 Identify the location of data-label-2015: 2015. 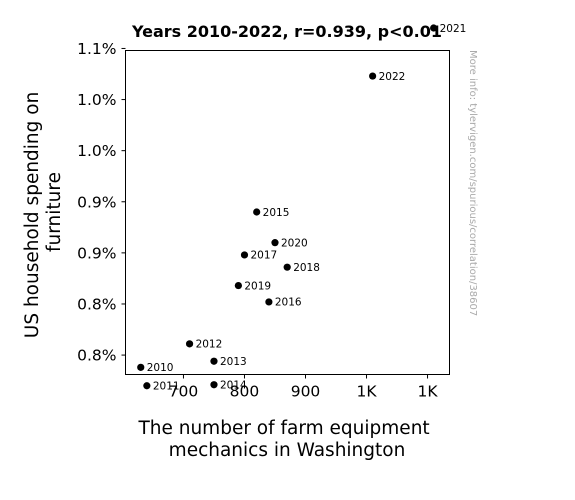
(276, 213).